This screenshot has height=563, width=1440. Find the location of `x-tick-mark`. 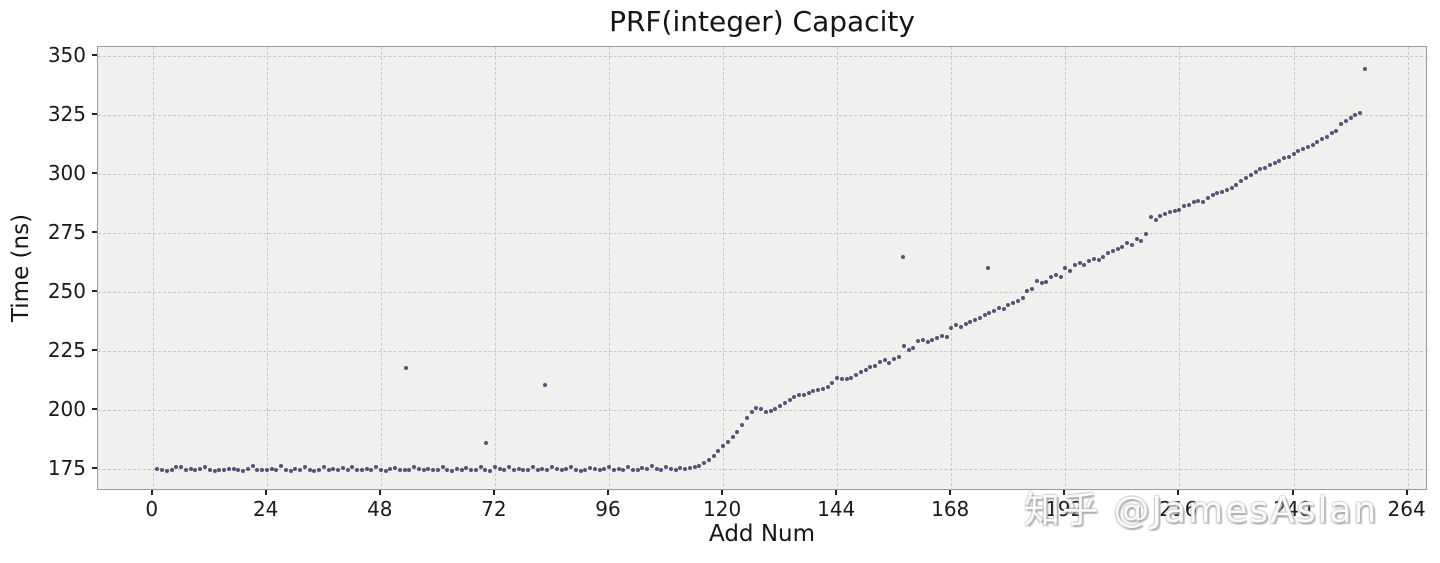

x-tick-mark is located at coordinates (1292, 492).